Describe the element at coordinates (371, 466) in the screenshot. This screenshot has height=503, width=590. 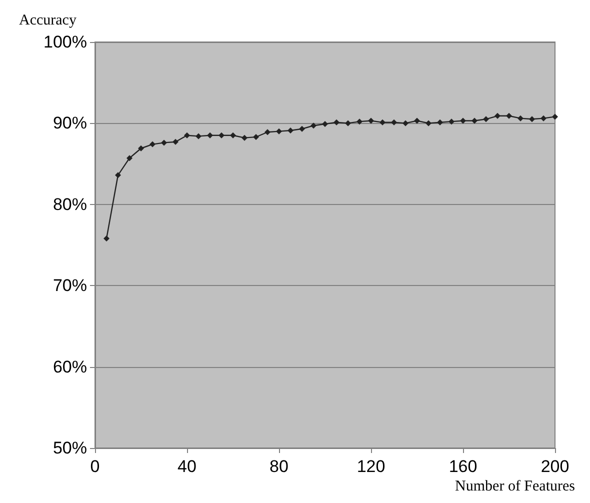
I see `x-tick-label: 120` at that location.